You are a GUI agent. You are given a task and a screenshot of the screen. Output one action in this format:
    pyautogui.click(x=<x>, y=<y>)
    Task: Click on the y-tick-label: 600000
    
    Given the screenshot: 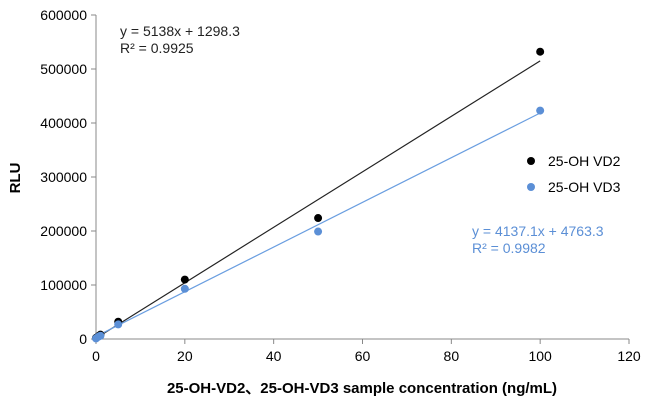 What is the action you would take?
    pyautogui.click(x=63, y=15)
    